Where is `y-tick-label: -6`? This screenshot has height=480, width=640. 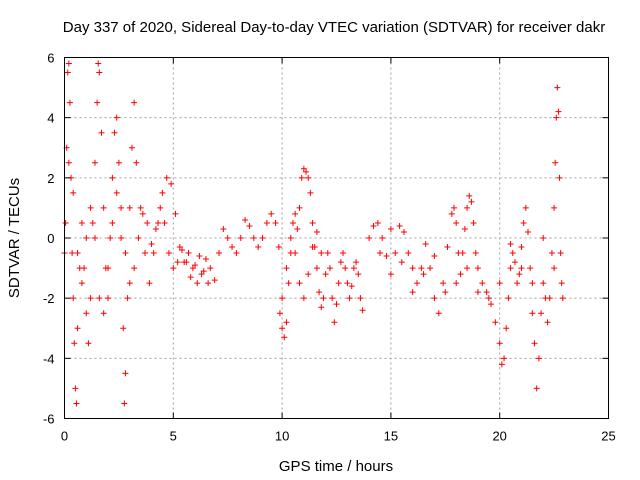
y-tick-label: -6 is located at coordinates (49, 419).